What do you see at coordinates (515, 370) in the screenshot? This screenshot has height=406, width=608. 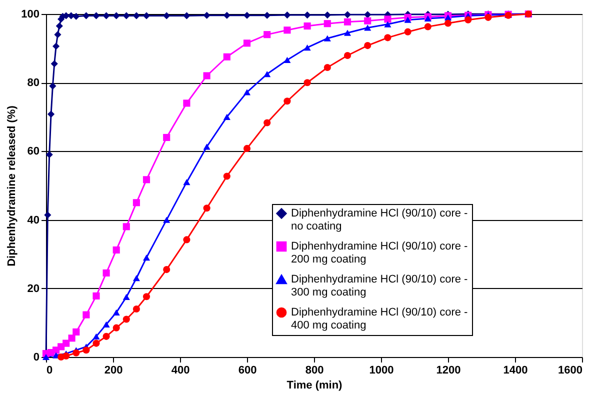 I see `x-tick-label: 1400` at bounding box center [515, 370].